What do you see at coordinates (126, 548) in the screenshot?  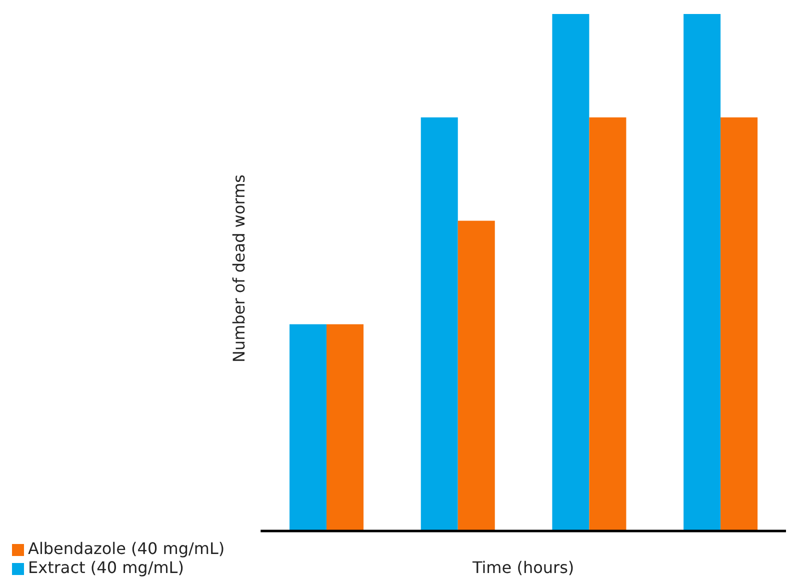 I see `legend-label: Albendazole (40 mg/mL)` at bounding box center [126, 548].